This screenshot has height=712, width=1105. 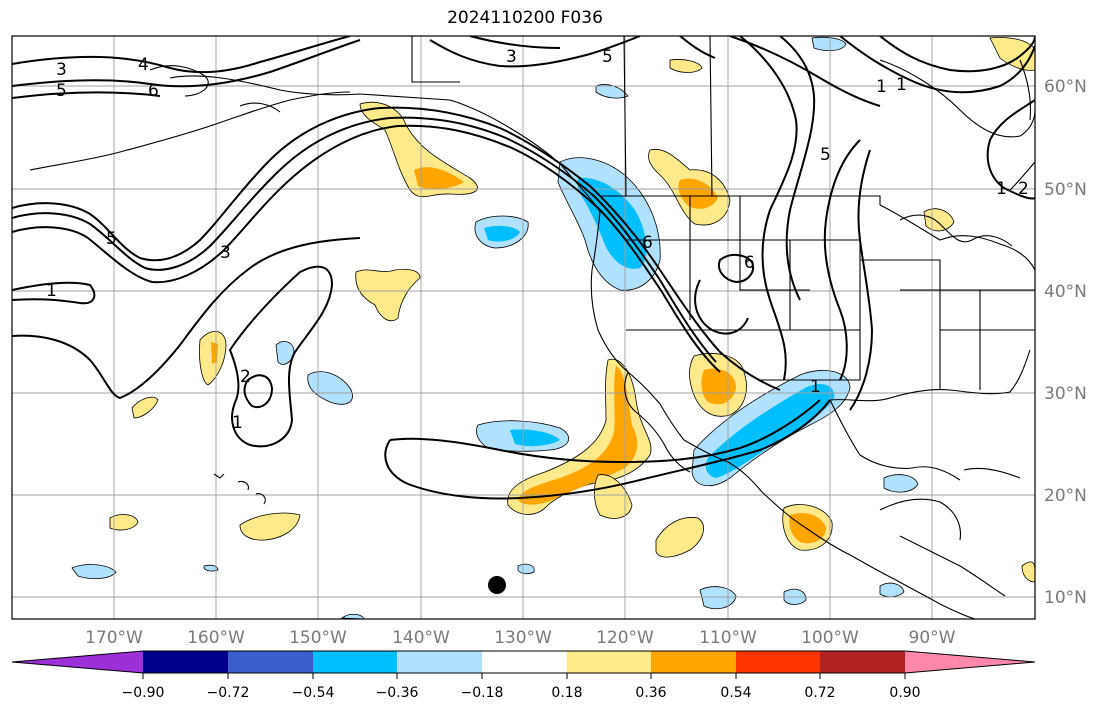 What do you see at coordinates (228, 693) in the screenshot?
I see `colorbar-tick-label: −0.72` at bounding box center [228, 693].